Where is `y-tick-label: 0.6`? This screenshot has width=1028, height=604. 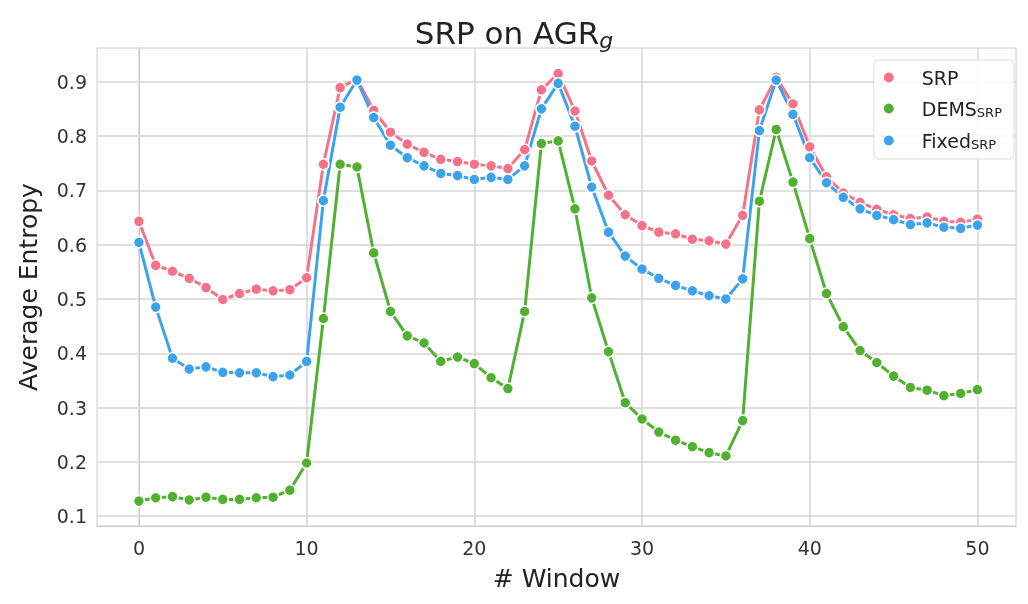 y-tick-label: 0.6 is located at coordinates (71, 244).